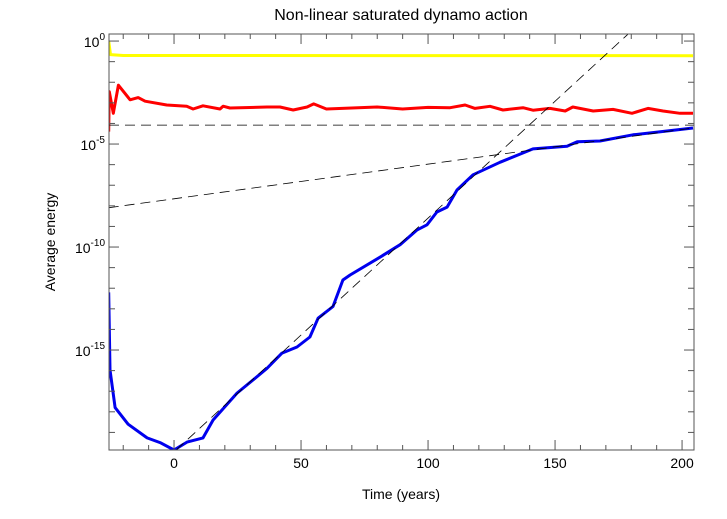 This screenshot has width=727, height=519. What do you see at coordinates (100, 140) in the screenshot?
I see `y-tick-exponent: -5` at bounding box center [100, 140].